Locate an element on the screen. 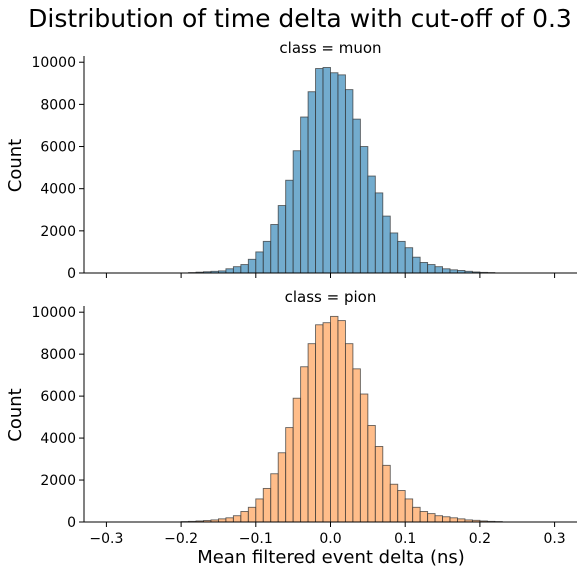 Image resolution: width=584 pixels, height=573 pixels. x-tick-label: 0.0 is located at coordinates (330, 539).